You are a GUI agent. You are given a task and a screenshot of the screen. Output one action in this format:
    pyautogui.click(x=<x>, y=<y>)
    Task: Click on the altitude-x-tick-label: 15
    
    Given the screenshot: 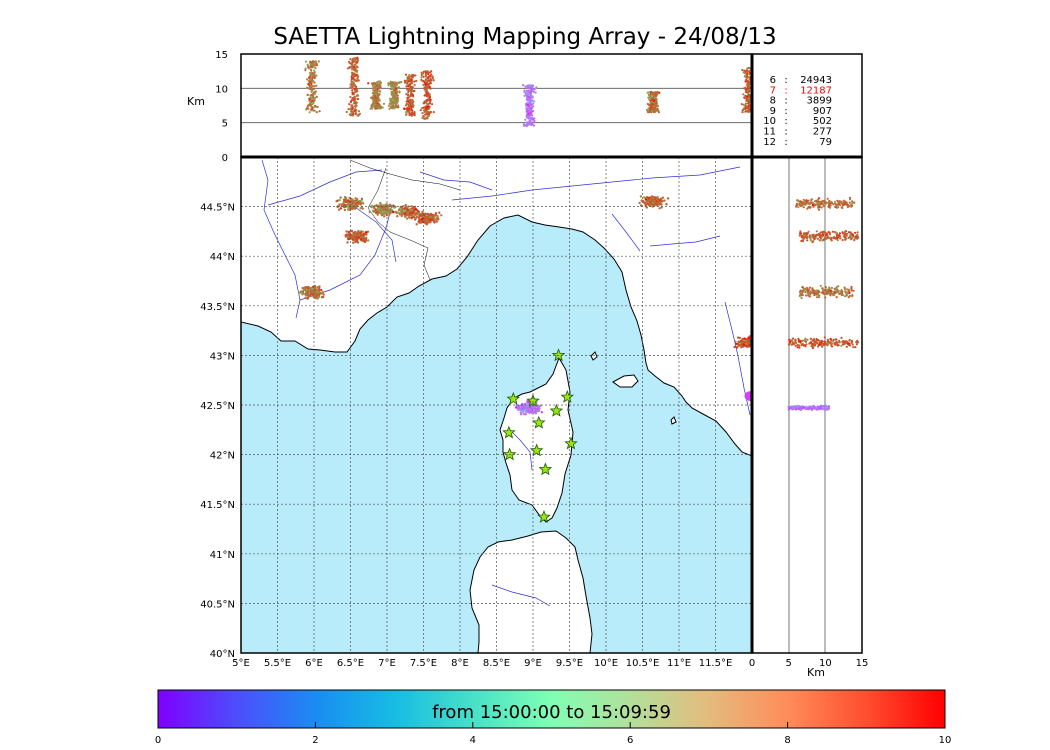 What is the action you would take?
    pyautogui.click(x=862, y=663)
    